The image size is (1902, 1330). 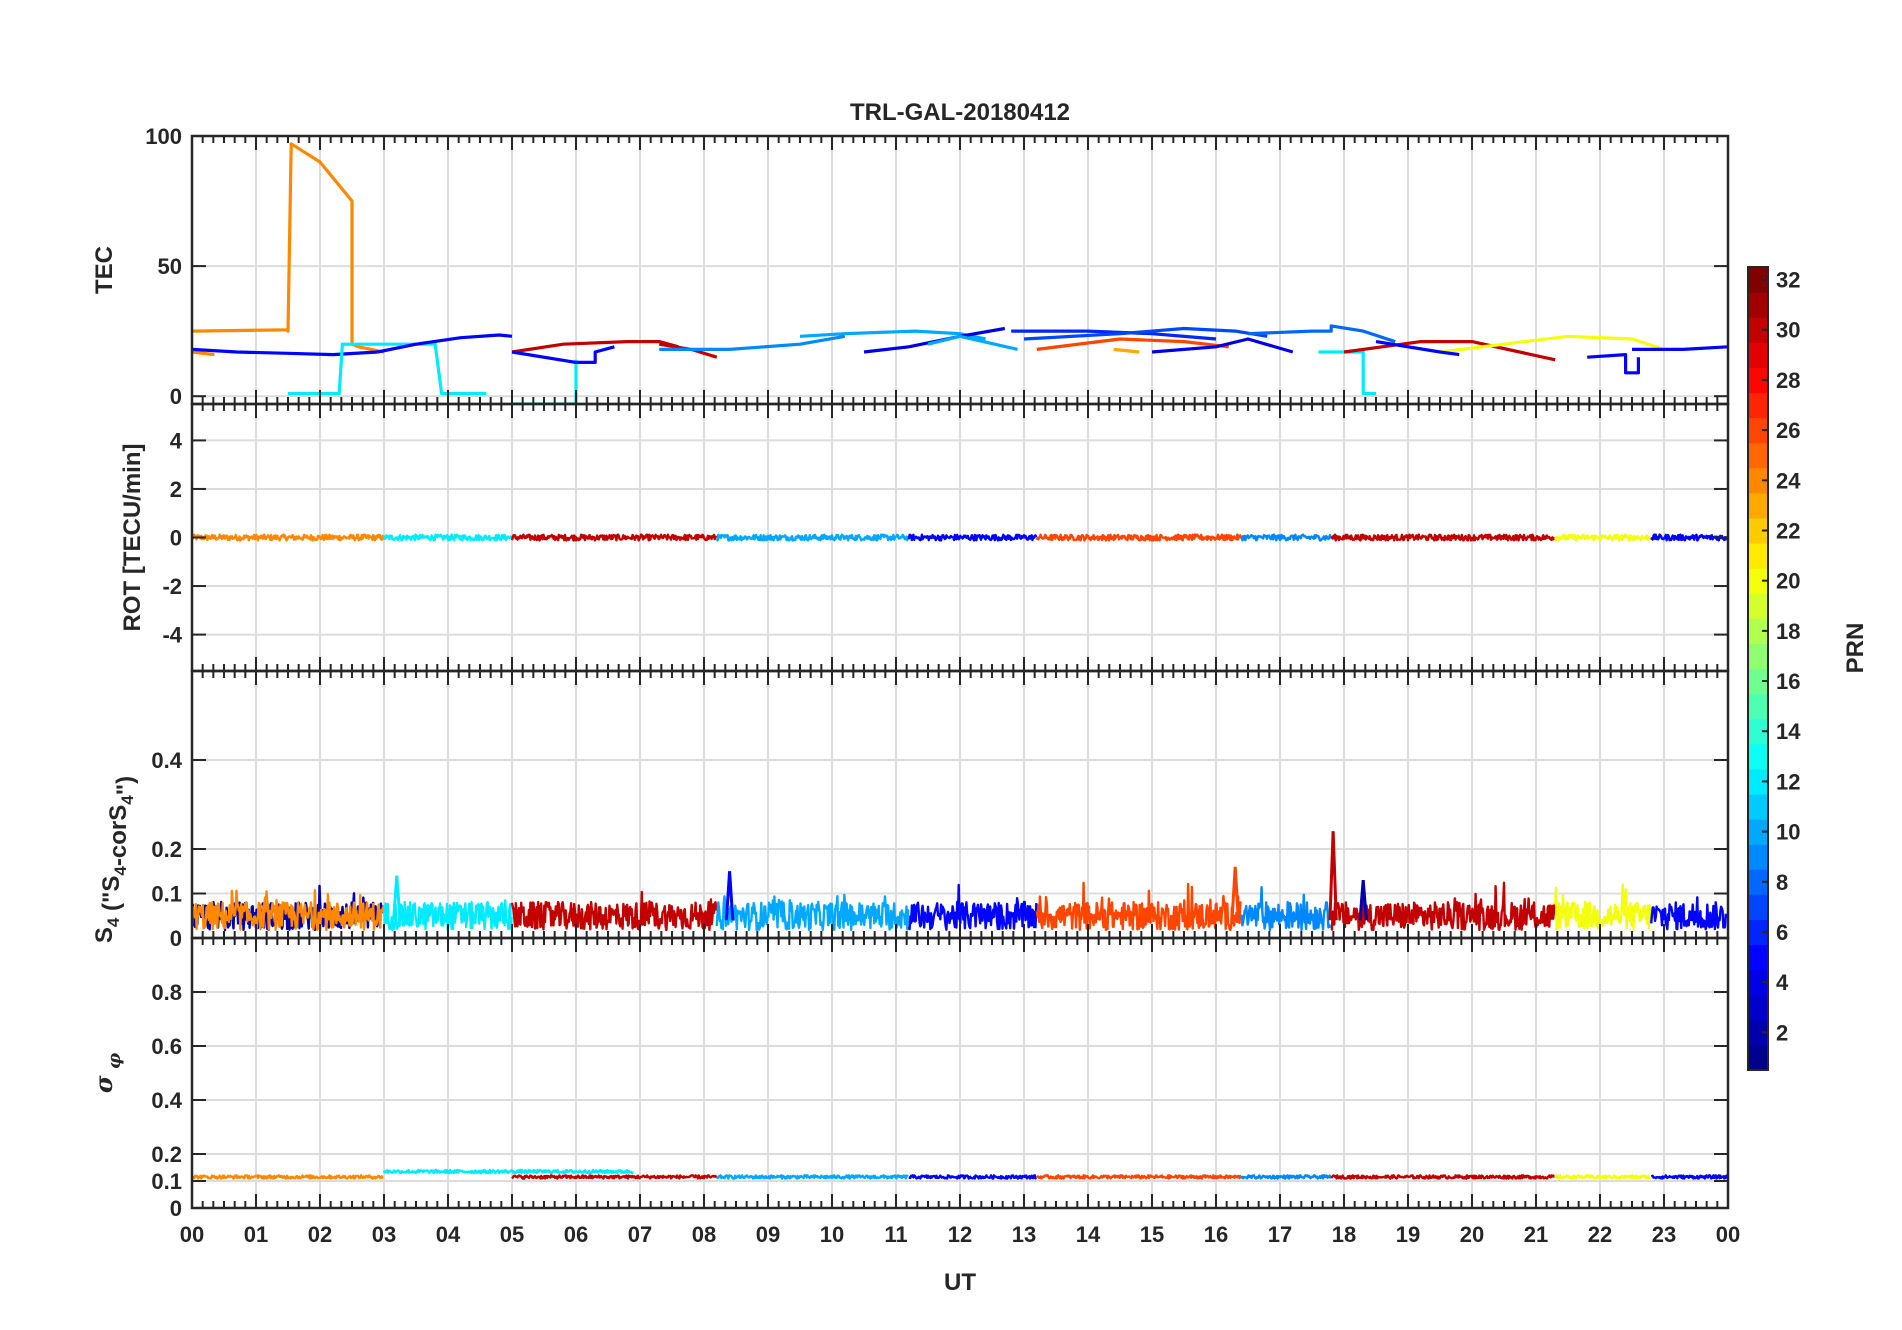 What do you see at coordinates (125, 785) in the screenshot?
I see `y-axis-label-part: ")` at bounding box center [125, 785].